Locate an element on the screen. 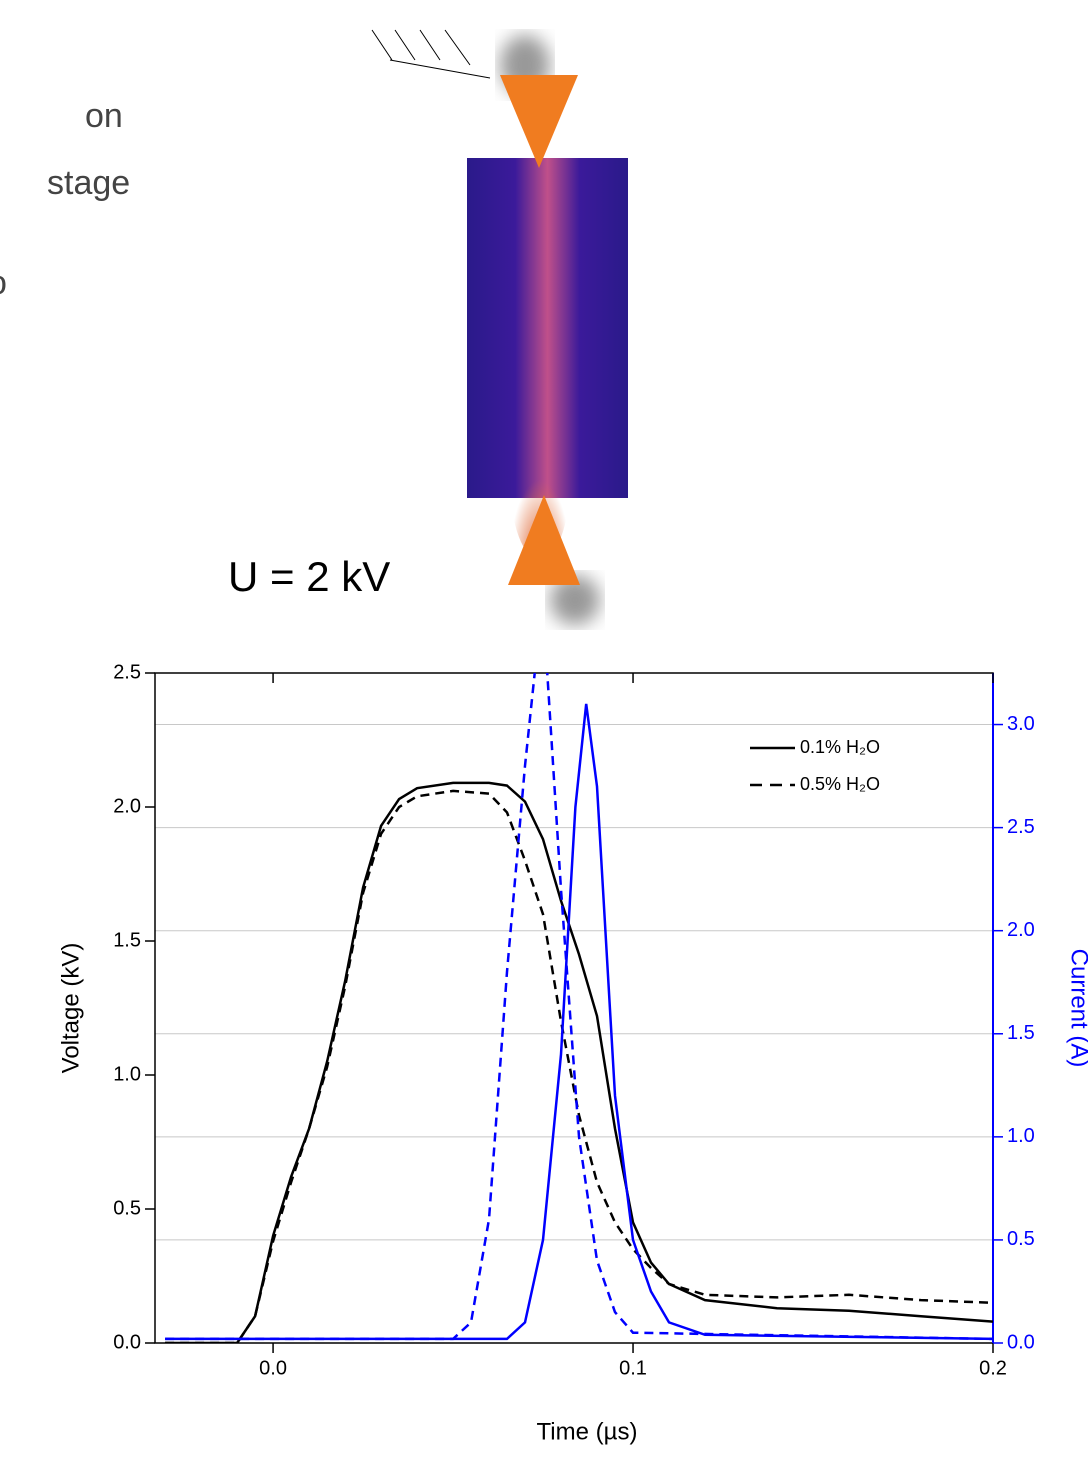 The image size is (1088, 1460). legend-label: 0.1% H₂O is located at coordinates (840, 747).